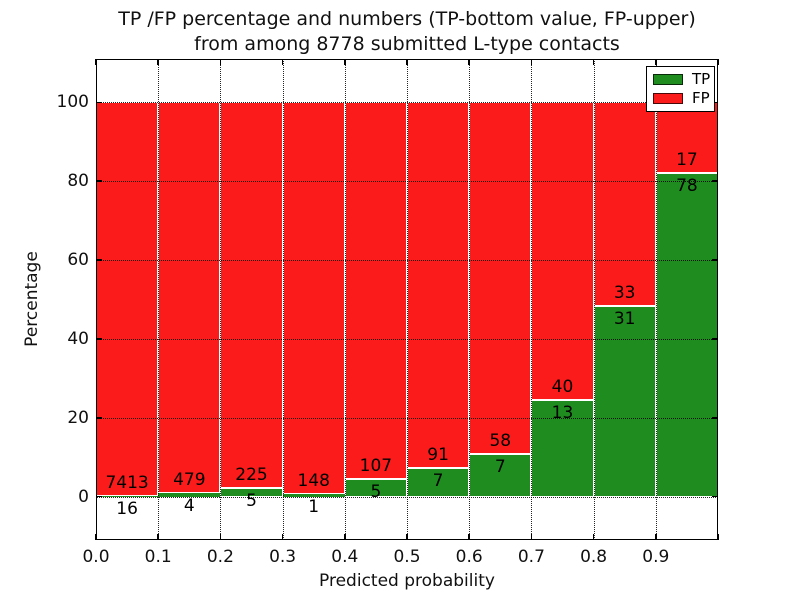  I want to click on tp-legend-swatch-icon, so click(668, 79).